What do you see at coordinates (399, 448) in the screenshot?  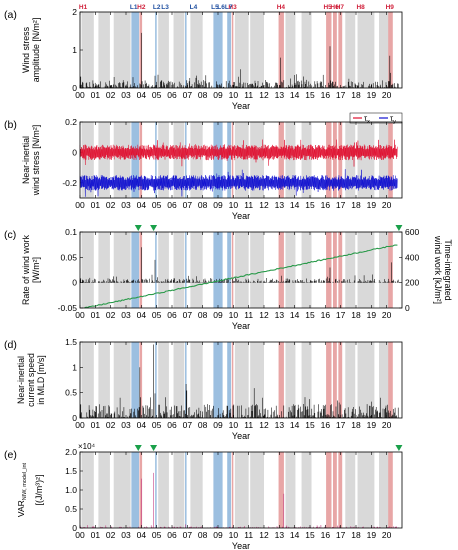 I see `event-marker-triangle` at bounding box center [399, 448].